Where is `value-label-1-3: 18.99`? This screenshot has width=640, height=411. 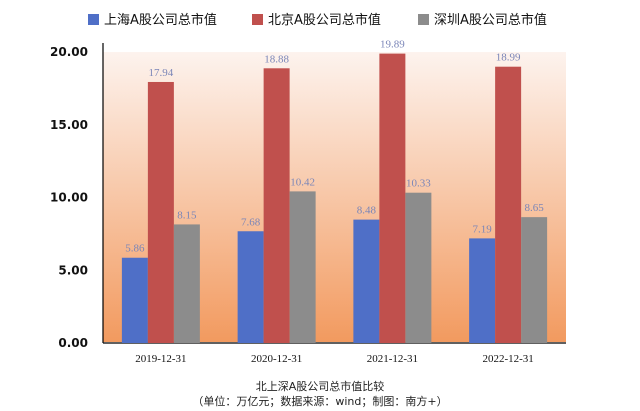
value-label-1-3: 18.99 is located at coordinates (508, 58).